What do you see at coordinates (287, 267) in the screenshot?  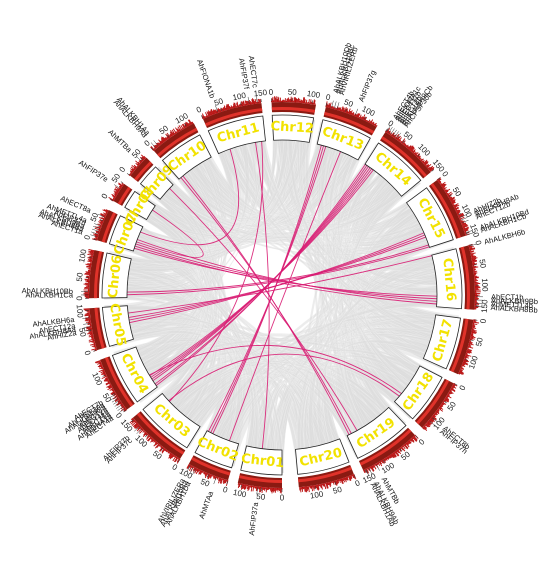 I see `duplication-link` at bounding box center [287, 267].